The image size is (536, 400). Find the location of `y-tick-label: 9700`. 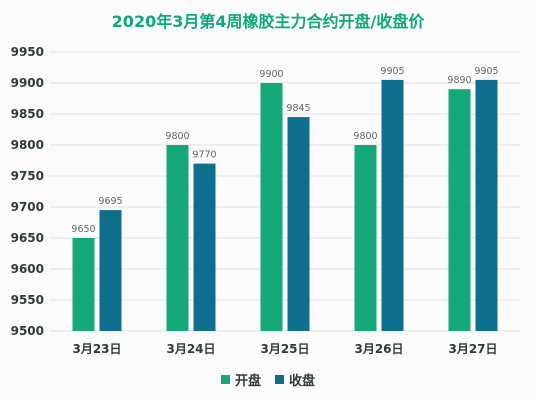

y-tick-label: 9700 is located at coordinates (27, 207).